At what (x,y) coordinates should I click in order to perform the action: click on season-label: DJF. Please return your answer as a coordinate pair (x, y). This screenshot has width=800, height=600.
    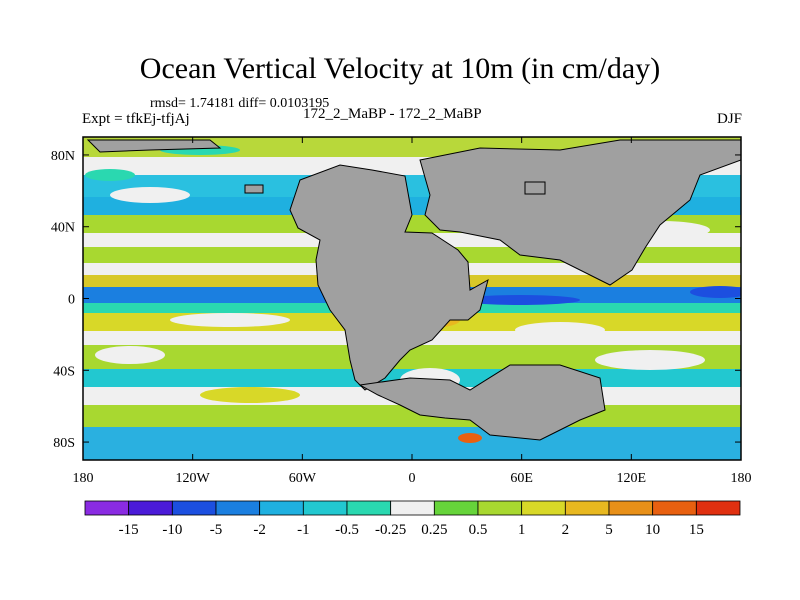
    Looking at the image, I should click on (729, 119).